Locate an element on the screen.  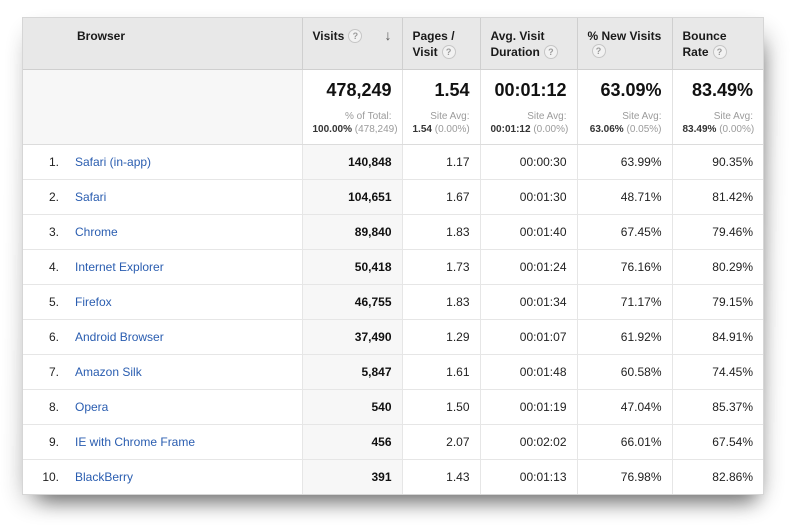
row-pages-per-visit: 1.67 is located at coordinates (440, 197).